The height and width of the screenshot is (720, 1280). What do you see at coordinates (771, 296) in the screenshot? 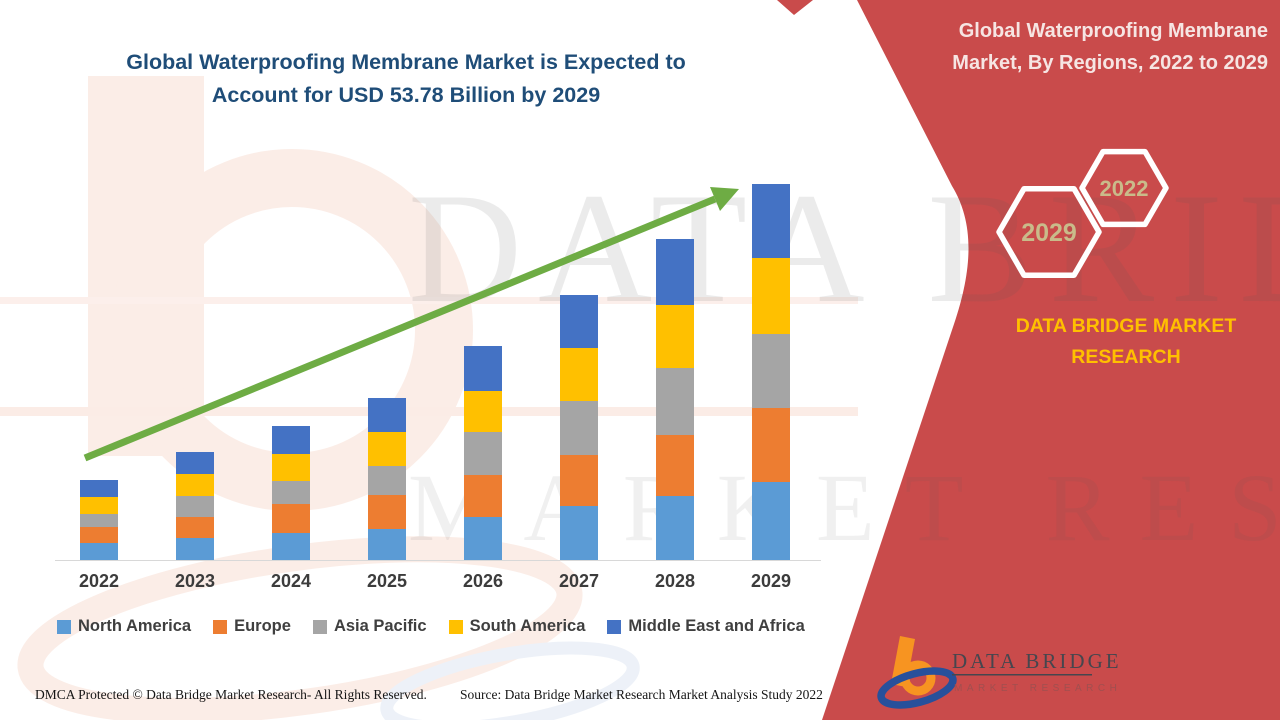
I see `bar-2029-segment-south-america` at bounding box center [771, 296].